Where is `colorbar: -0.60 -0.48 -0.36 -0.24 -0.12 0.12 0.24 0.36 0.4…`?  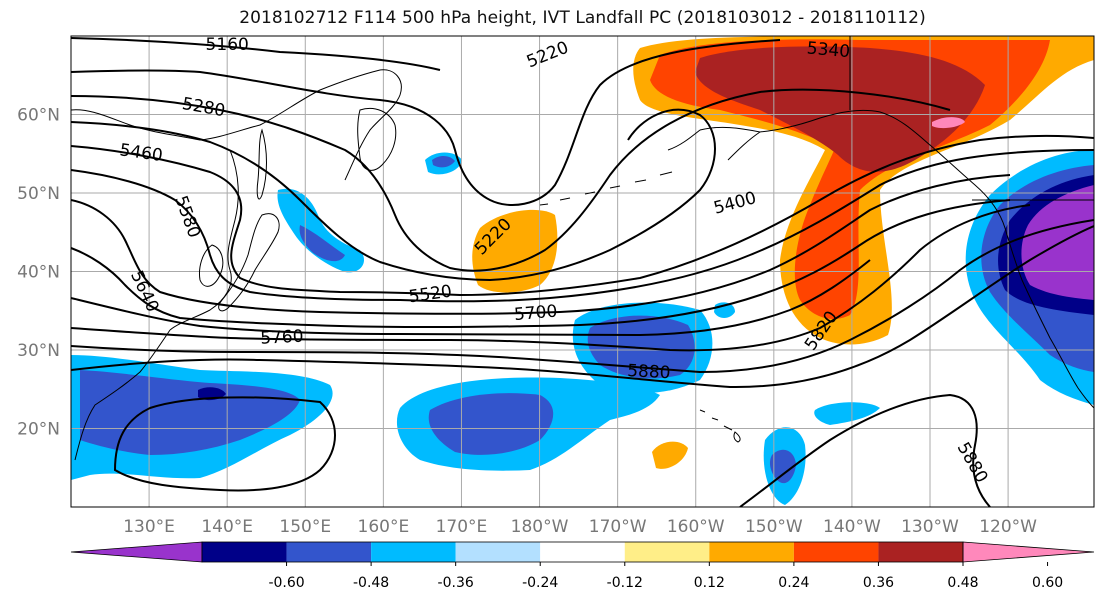 colorbar: -0.60 -0.48 -0.36 -0.24 -0.12 0.12 0.24 0.36 0.4… is located at coordinates (582, 566).